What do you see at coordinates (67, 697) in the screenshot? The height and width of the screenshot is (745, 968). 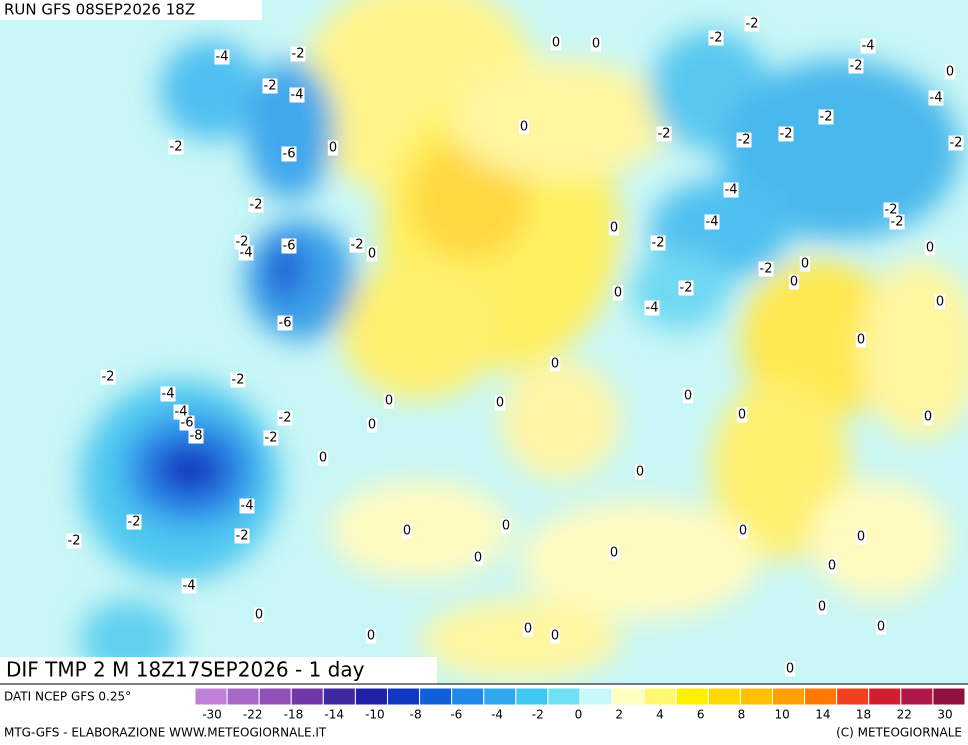 I see `data-source: DATI NCEP GFS 0.25°` at bounding box center [67, 697].